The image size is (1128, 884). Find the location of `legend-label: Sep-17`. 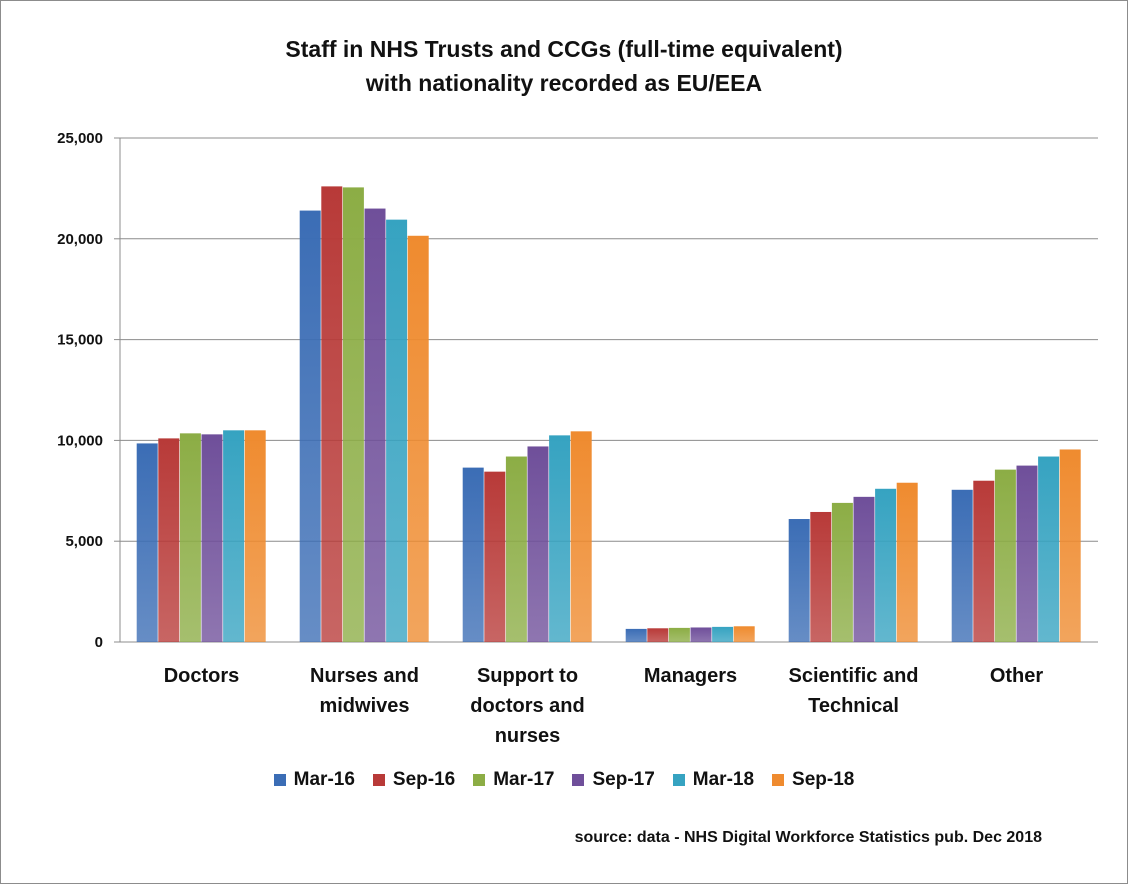

legend-label: Sep-17 is located at coordinates (623, 779).